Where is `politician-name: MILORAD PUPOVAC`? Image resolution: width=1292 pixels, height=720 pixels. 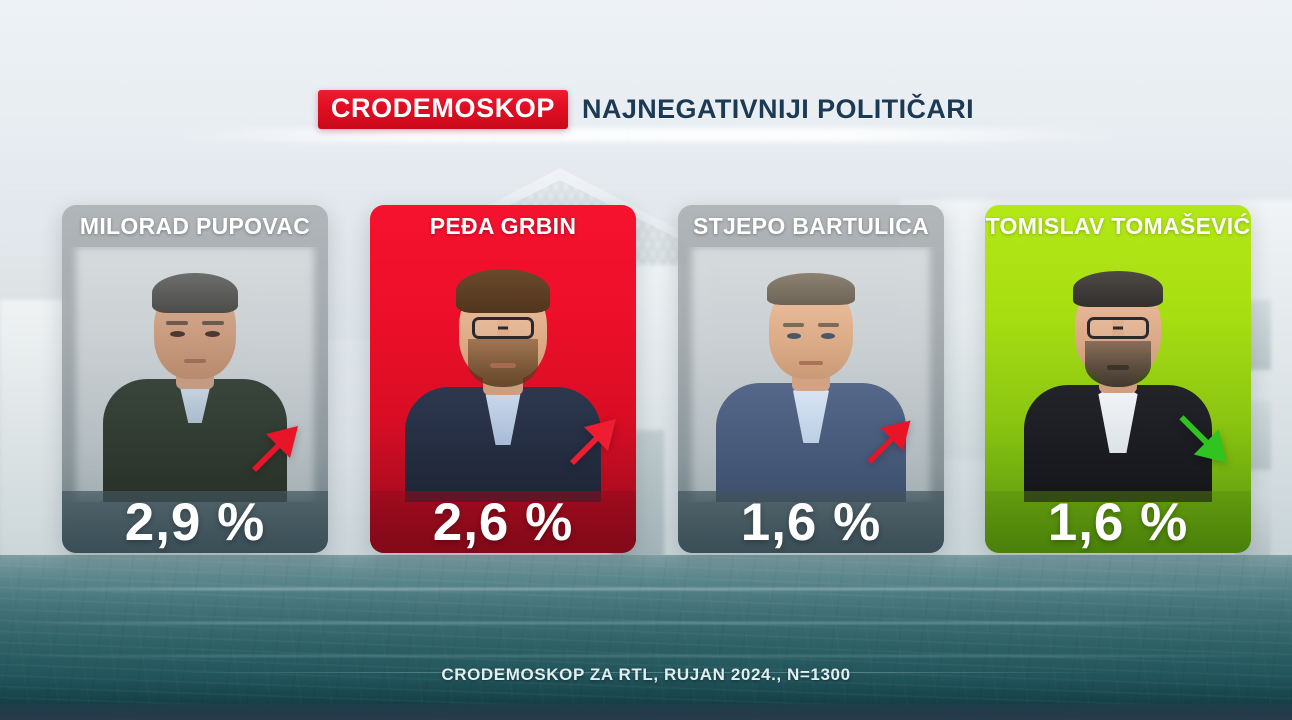 politician-name: MILORAD PUPOVAC is located at coordinates (195, 225).